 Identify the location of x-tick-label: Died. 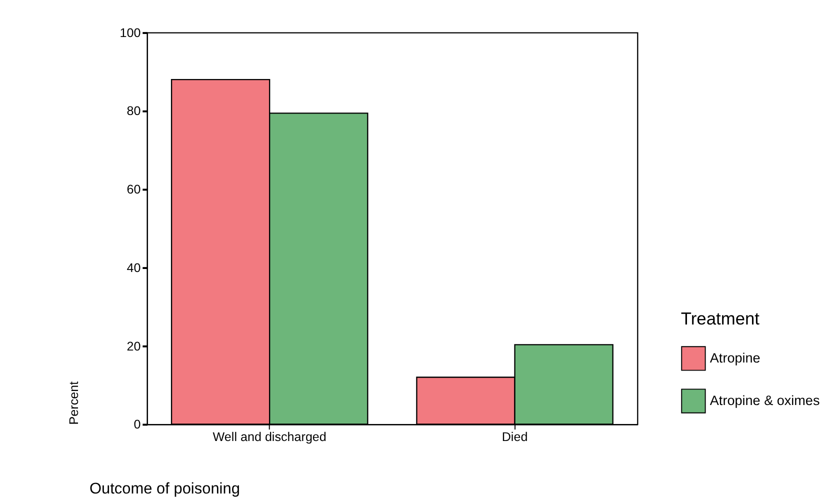
(515, 437).